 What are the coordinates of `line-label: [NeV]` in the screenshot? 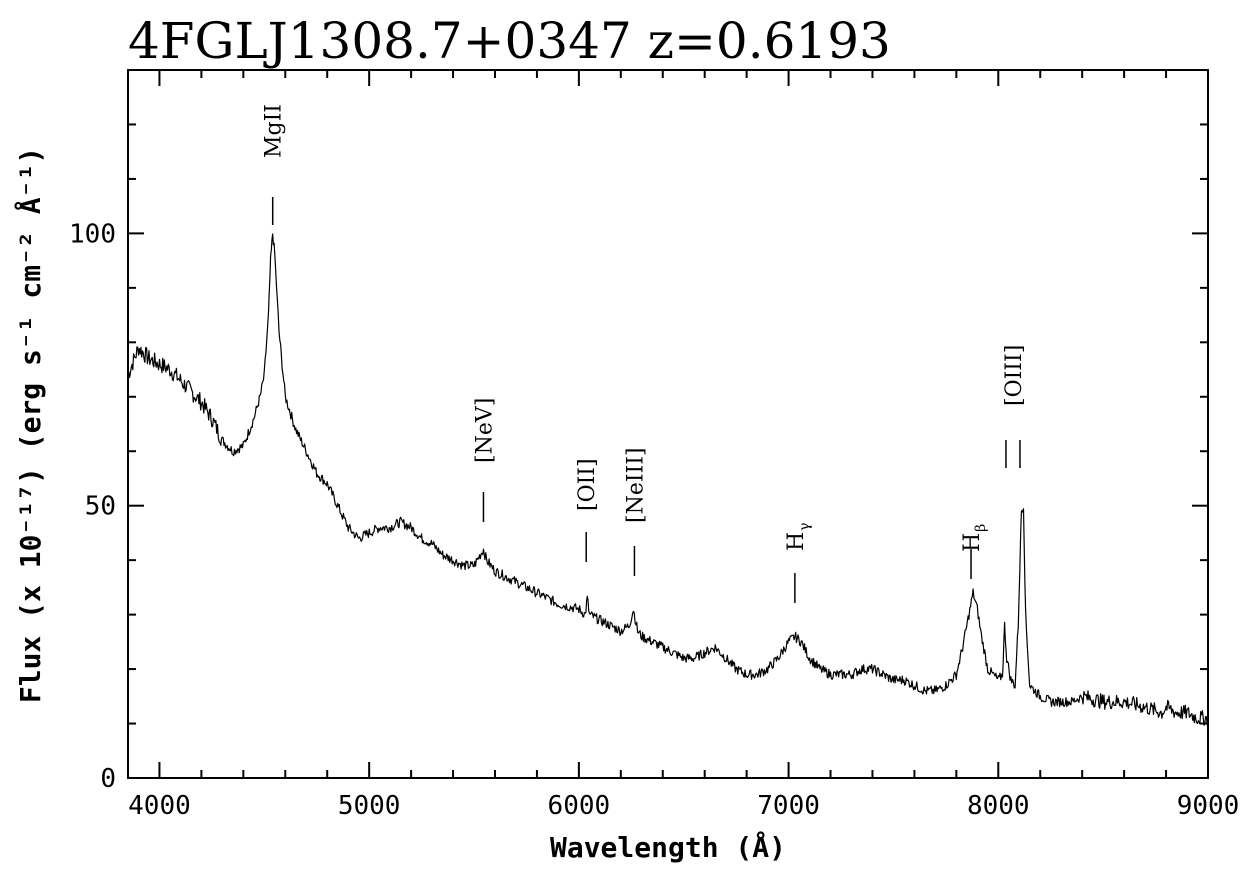 It's located at (484, 430).